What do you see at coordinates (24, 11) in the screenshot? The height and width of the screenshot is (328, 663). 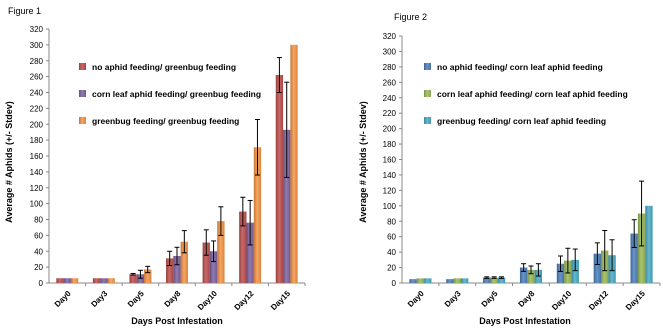 I see `figure-label: Figure 1` at bounding box center [24, 11].